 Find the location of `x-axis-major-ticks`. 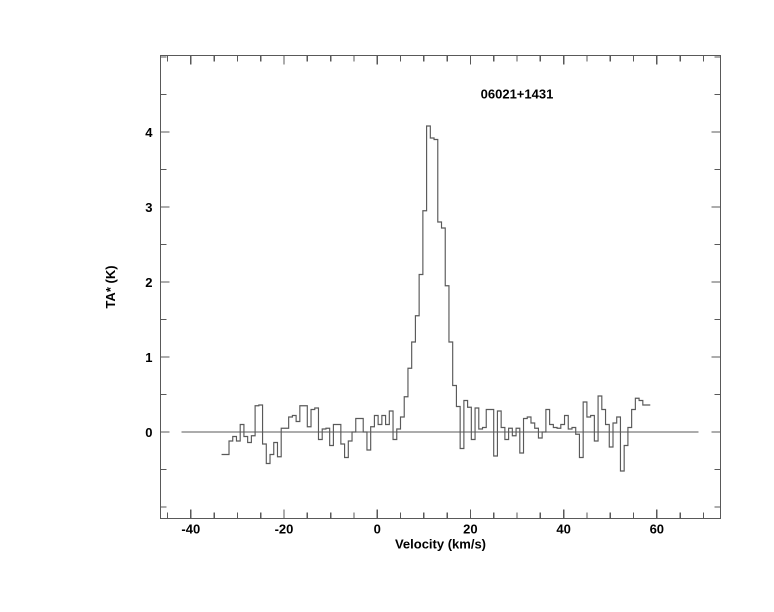

x-axis-major-ticks is located at coordinates (424, 514).